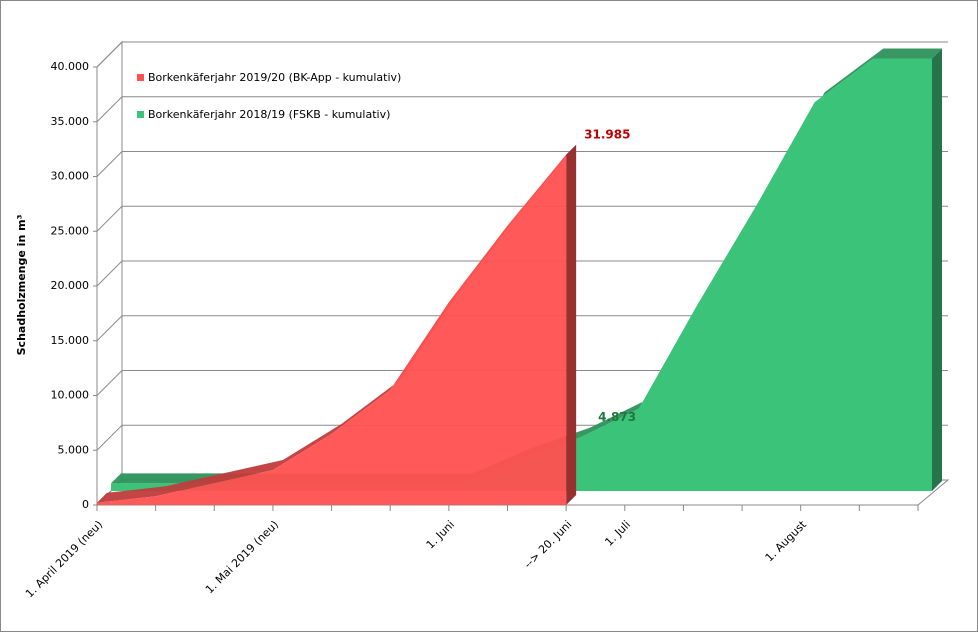 The image size is (978, 632). Describe the element at coordinates (21, 284) in the screenshot. I see `y-axis-title: Schadholzmenge in m³` at that location.